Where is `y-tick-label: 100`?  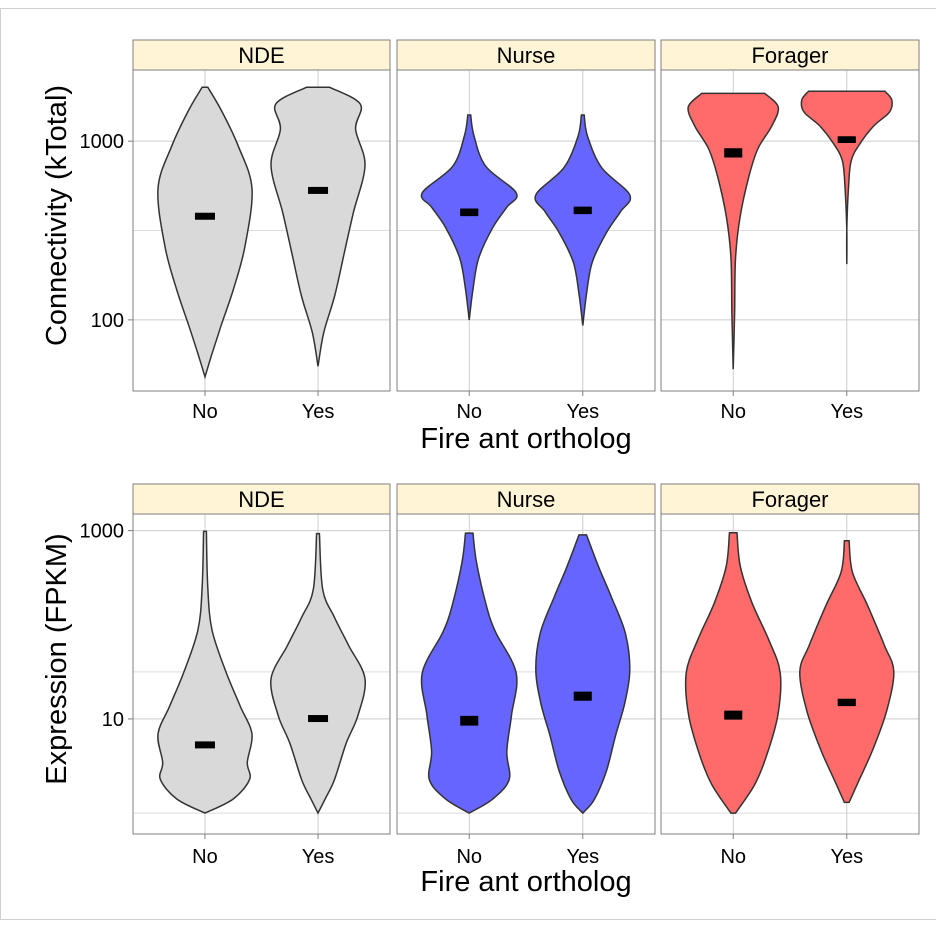 y-tick-label: 100 is located at coordinates (107, 321).